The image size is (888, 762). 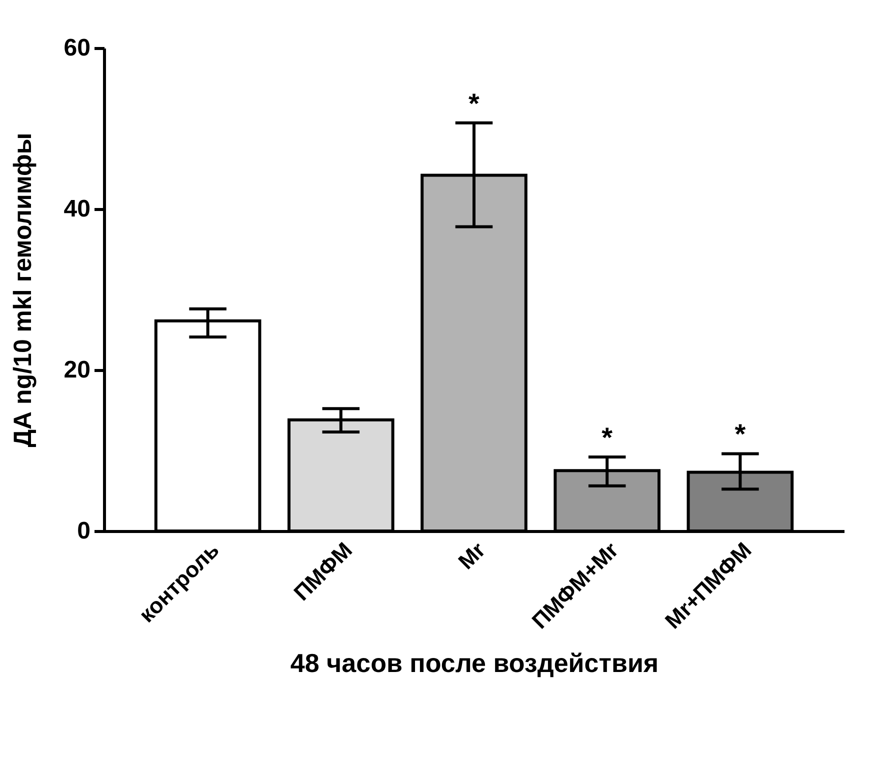 What do you see at coordinates (77, 370) in the screenshot?
I see `y-tick-label: 20` at bounding box center [77, 370].